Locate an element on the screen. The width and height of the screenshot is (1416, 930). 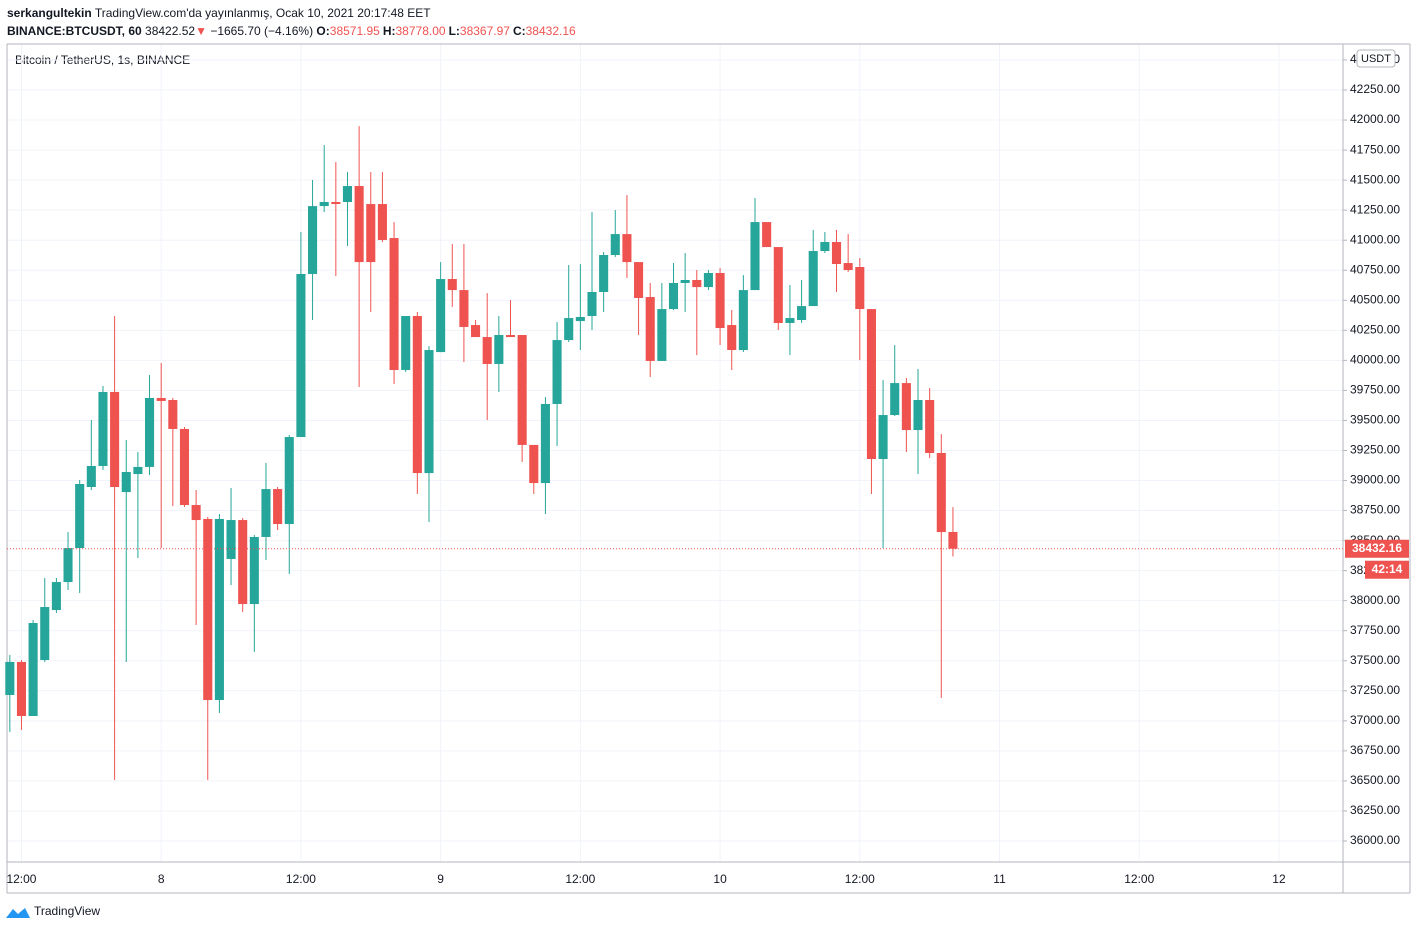
ohlc-value: 38571.95 is located at coordinates (354, 31).